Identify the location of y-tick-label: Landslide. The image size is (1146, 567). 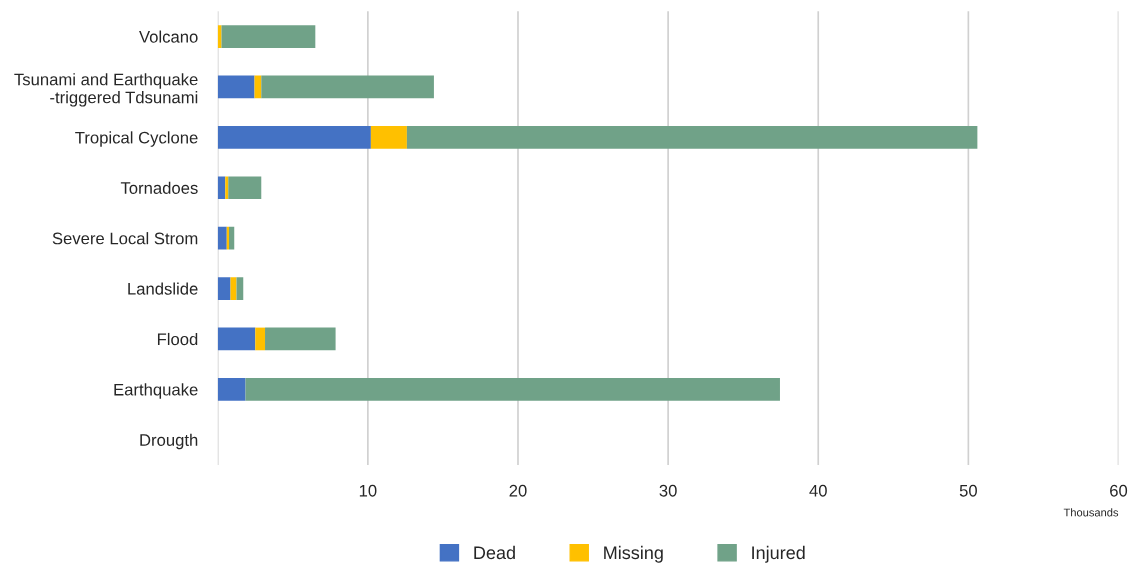
(163, 288).